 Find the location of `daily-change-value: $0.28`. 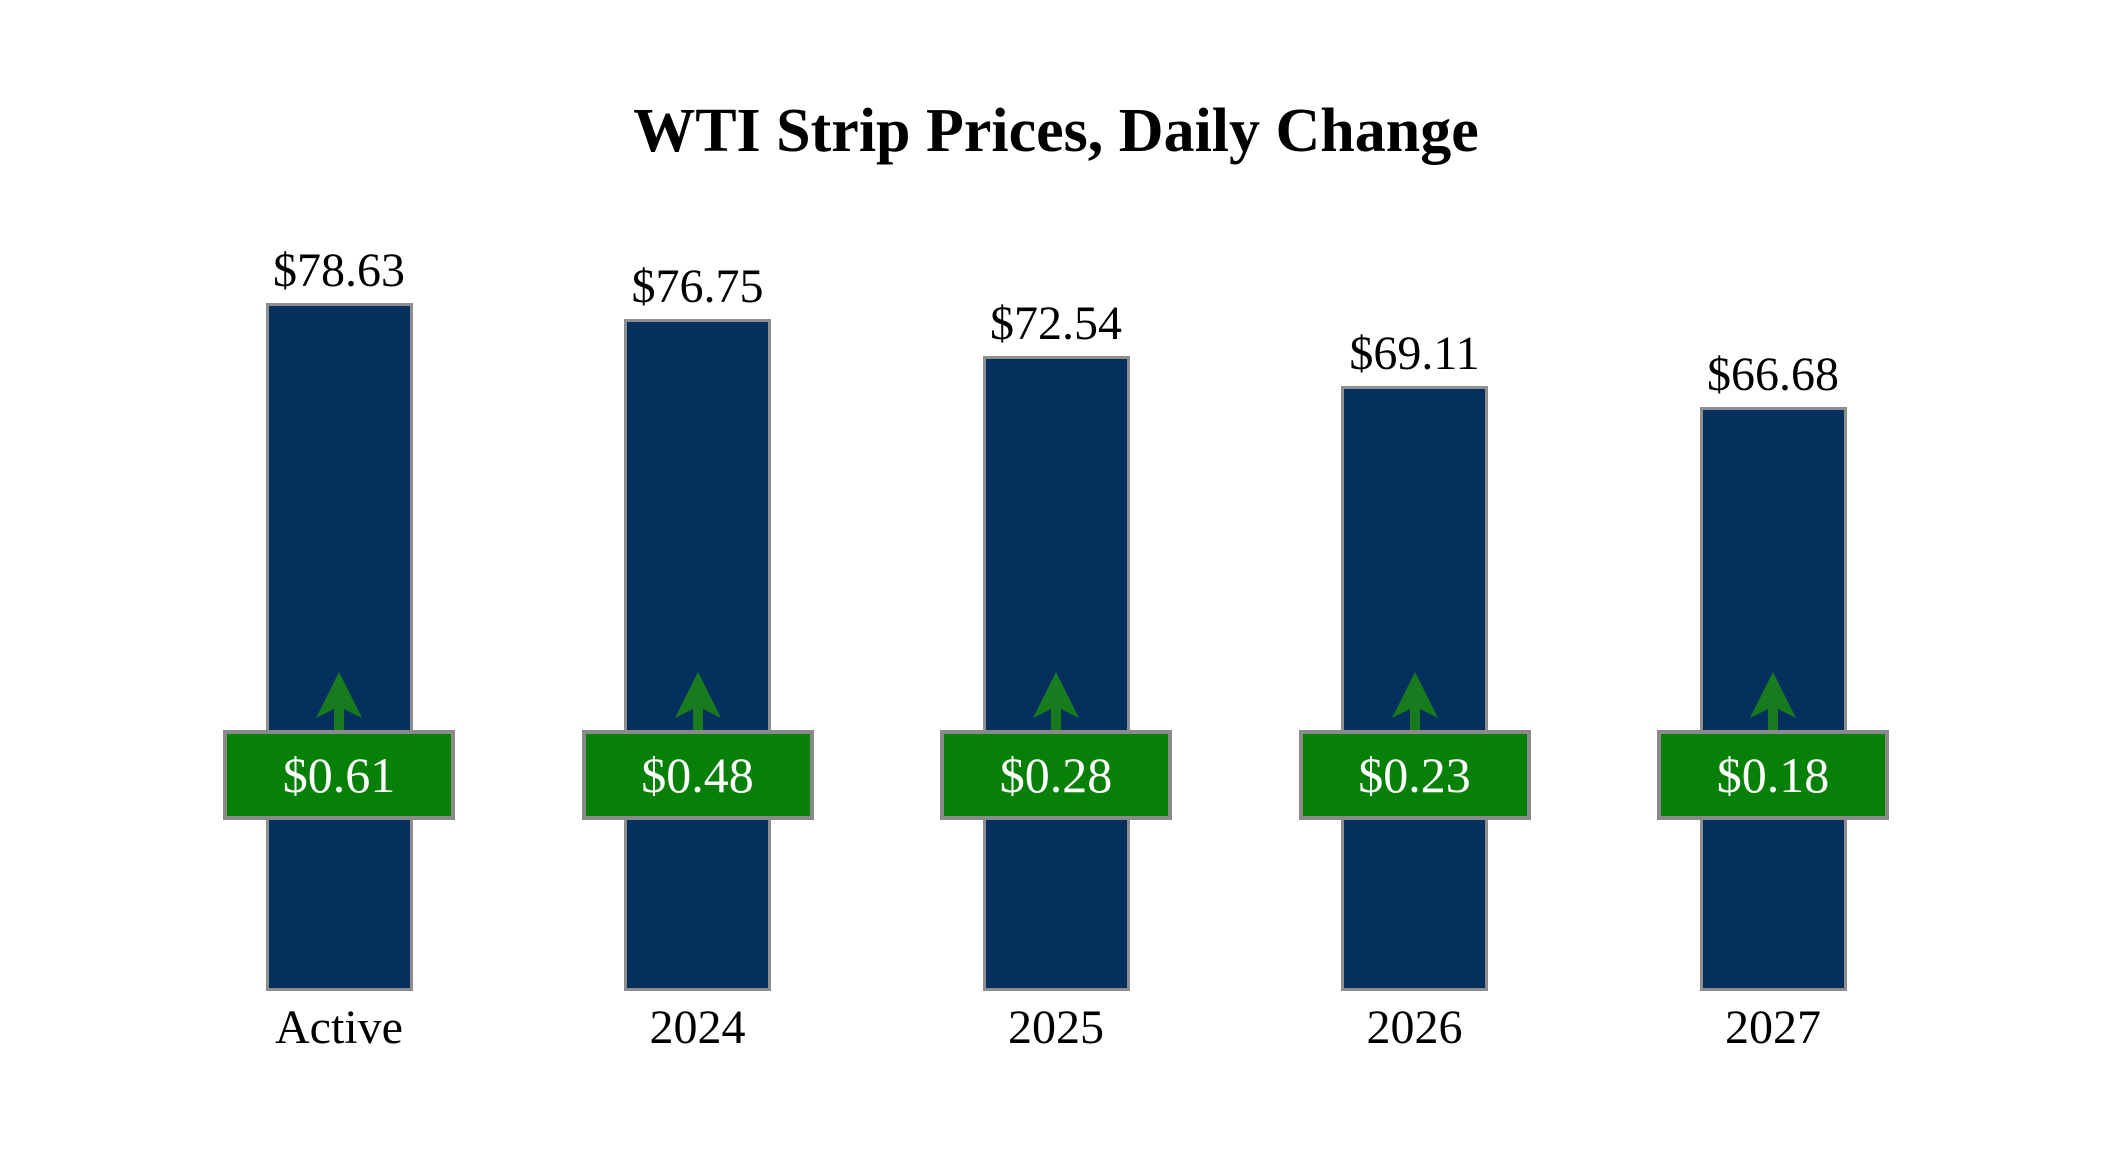

daily-change-value: $0.28 is located at coordinates (1056, 775).